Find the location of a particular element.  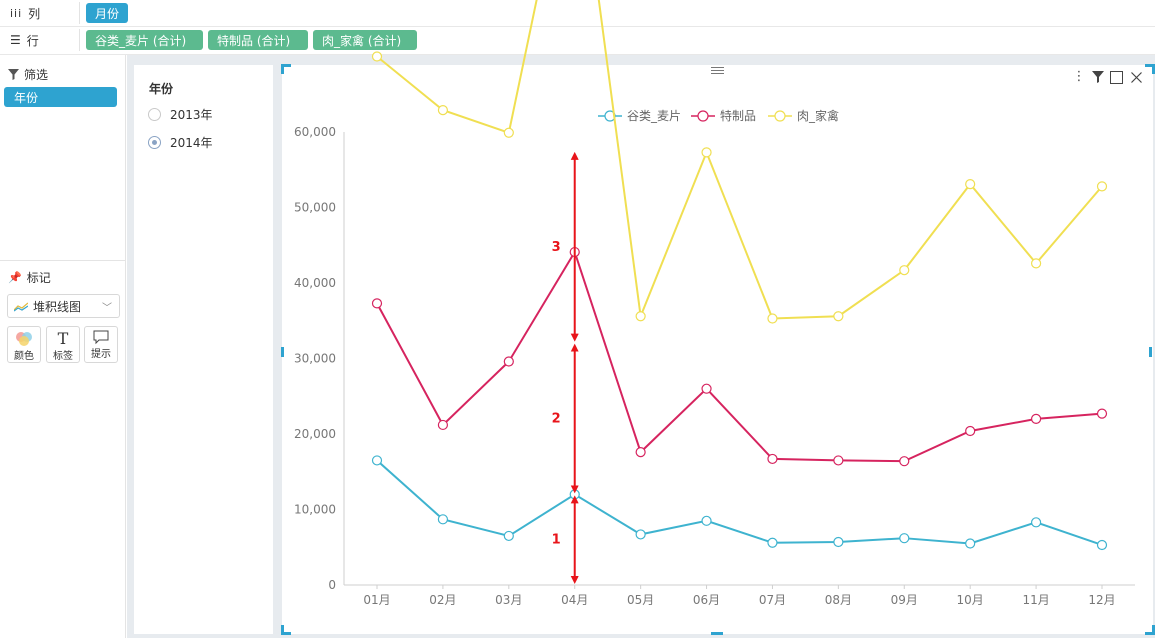

marks-section-title: 📌 标记 is located at coordinates (29, 277).